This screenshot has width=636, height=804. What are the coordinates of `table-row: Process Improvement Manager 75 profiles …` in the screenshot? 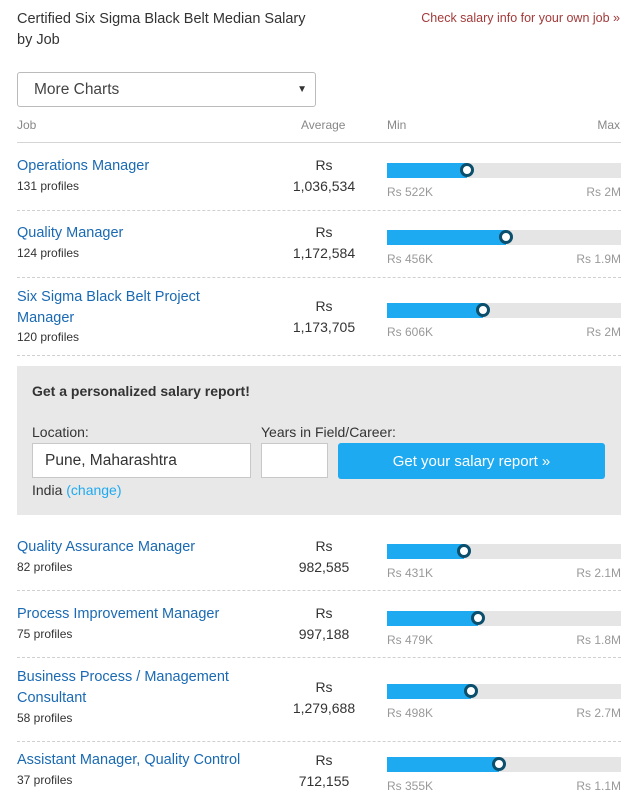 It's located at (319, 624).